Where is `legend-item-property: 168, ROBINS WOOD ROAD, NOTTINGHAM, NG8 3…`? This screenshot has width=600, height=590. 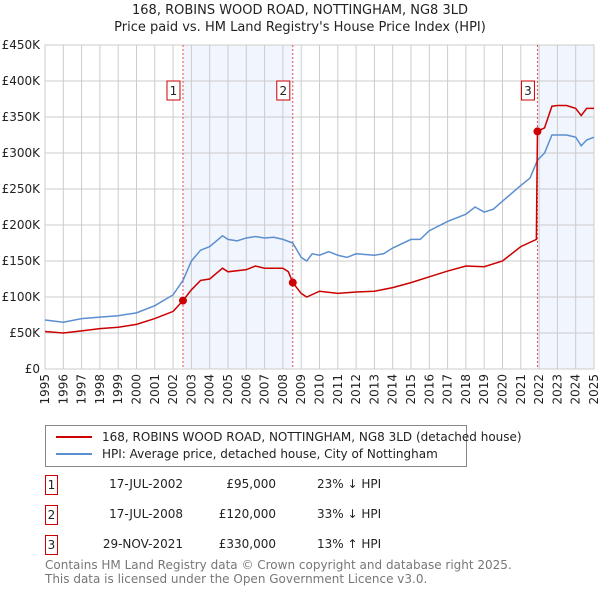 legend-item-property: 168, ROBINS WOOD ROAD, NOTTINGHAM, NG8 3… is located at coordinates (289, 437).